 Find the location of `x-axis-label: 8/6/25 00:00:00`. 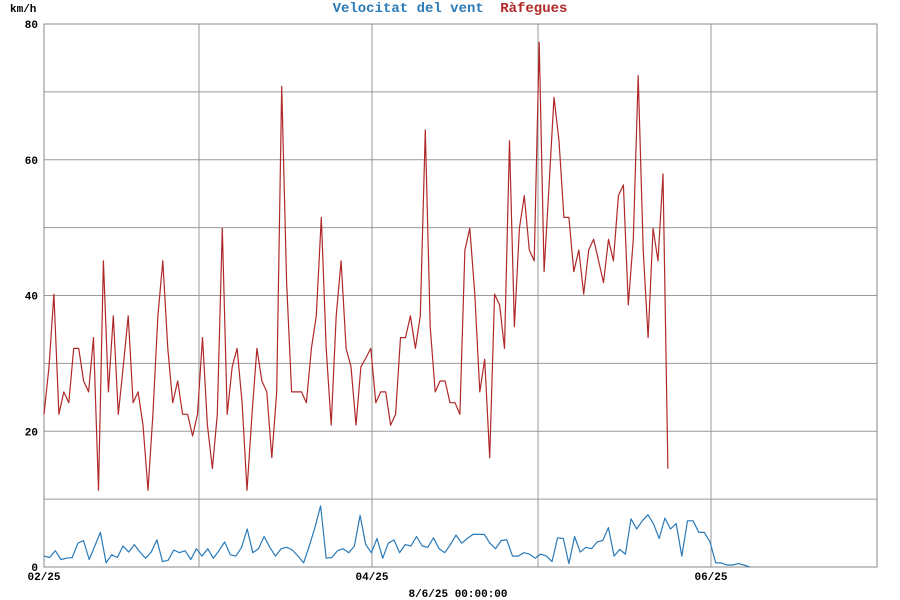

x-axis-label: 8/6/25 00:00:00 is located at coordinates (457, 594).